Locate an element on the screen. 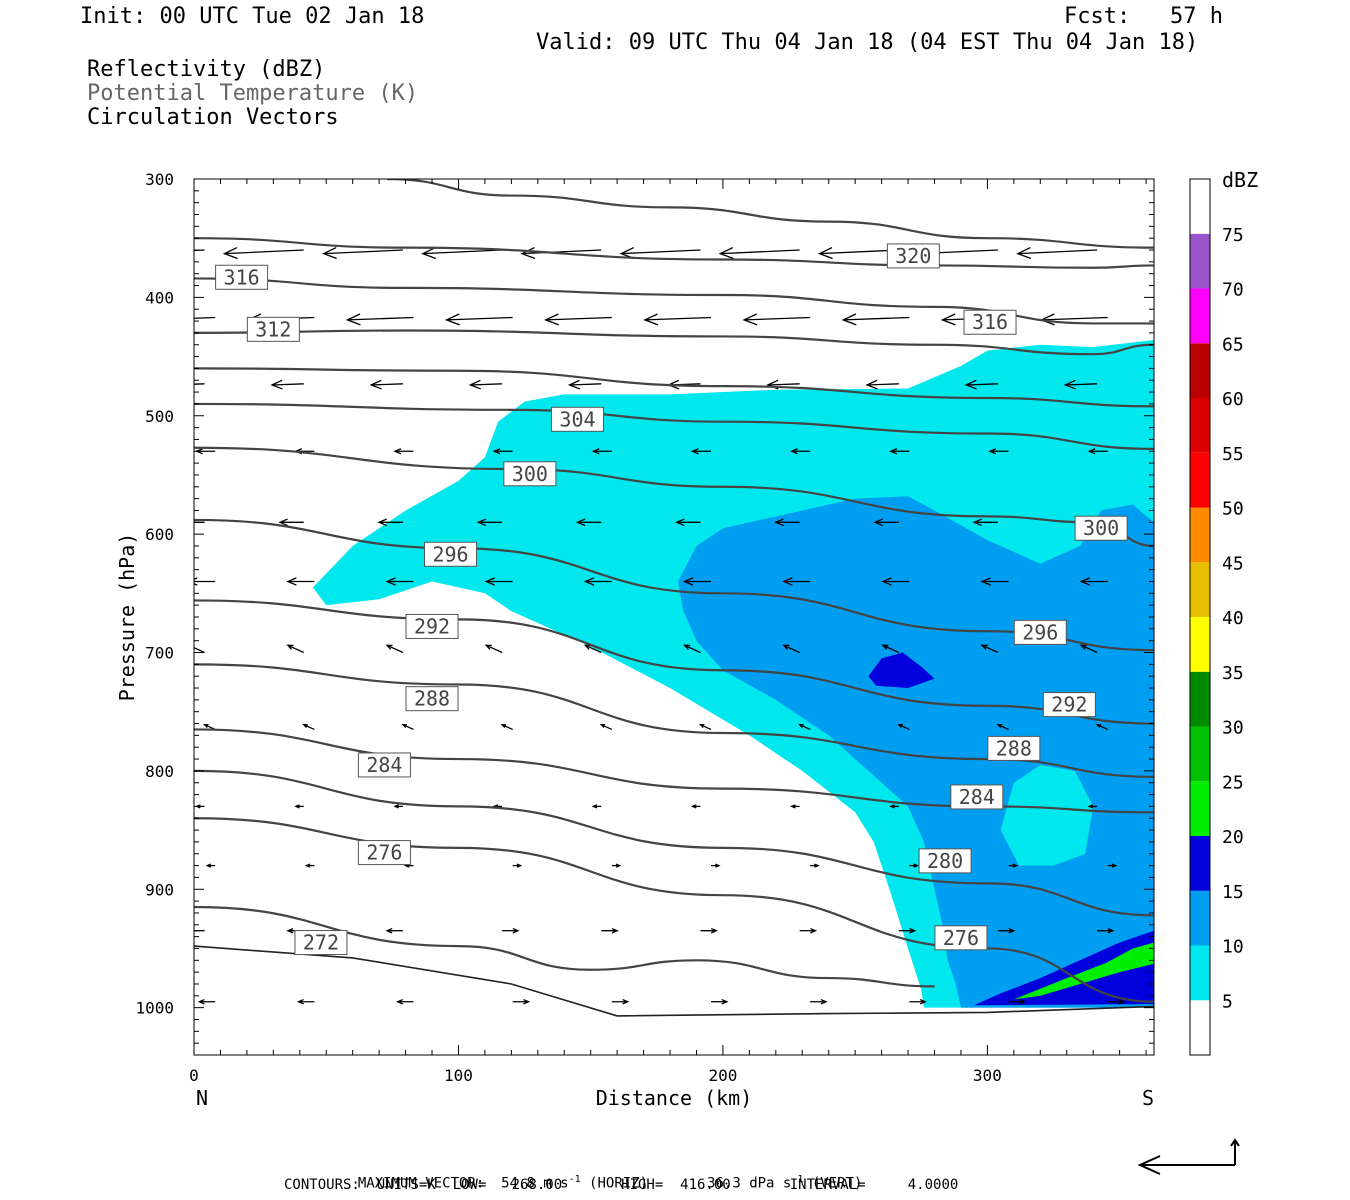 The image size is (1350, 1200). colorbar-level-label: 20 is located at coordinates (1233, 837).